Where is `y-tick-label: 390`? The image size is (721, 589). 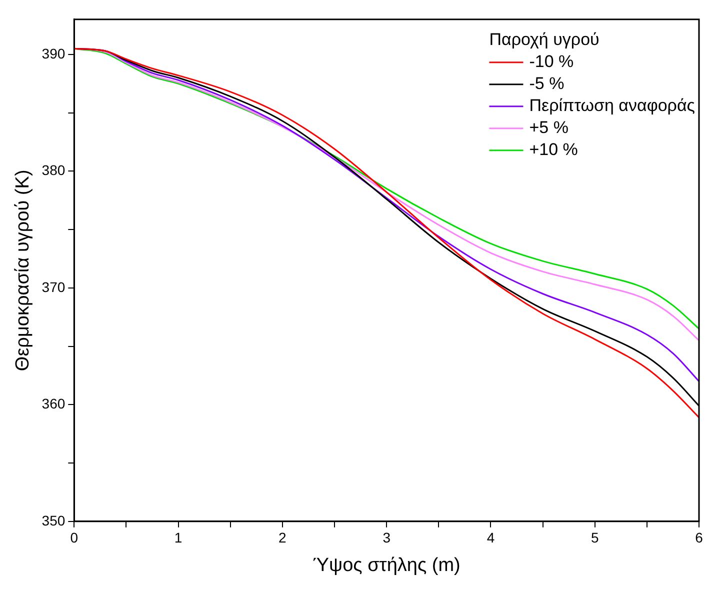 y-tick-label: 390 is located at coordinates (54, 53).